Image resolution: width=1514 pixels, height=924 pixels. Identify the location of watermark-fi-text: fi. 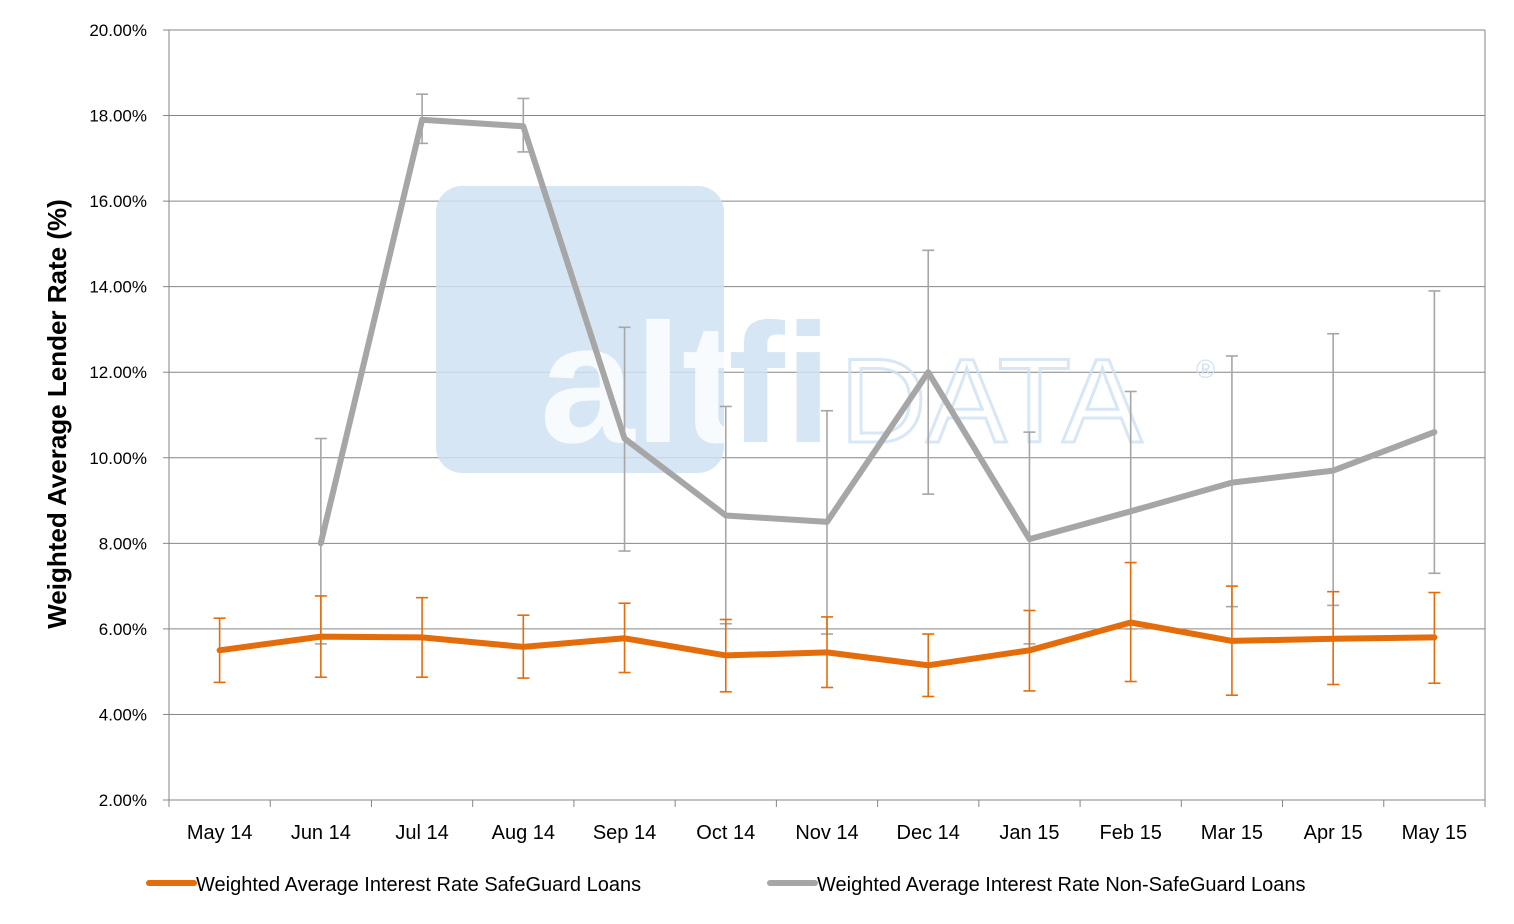
(780, 384).